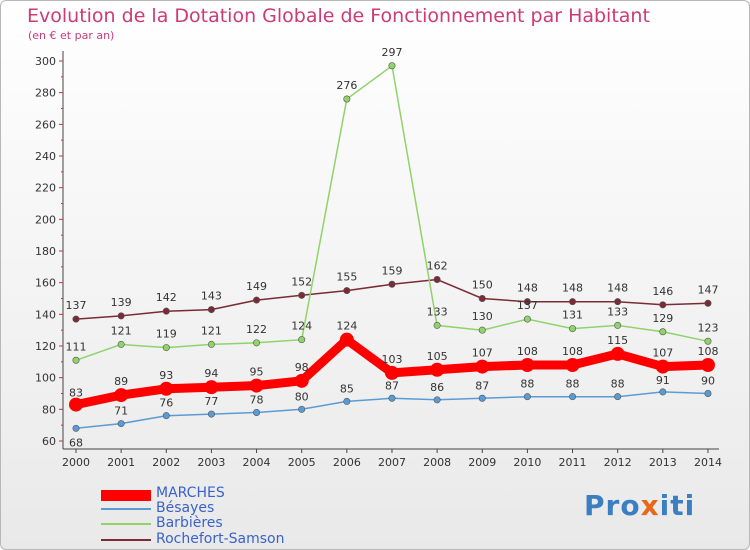 Image resolution: width=750 pixels, height=550 pixels. What do you see at coordinates (707, 289) in the screenshot?
I see `data-label-rochefort-samson: 147` at bounding box center [707, 289].